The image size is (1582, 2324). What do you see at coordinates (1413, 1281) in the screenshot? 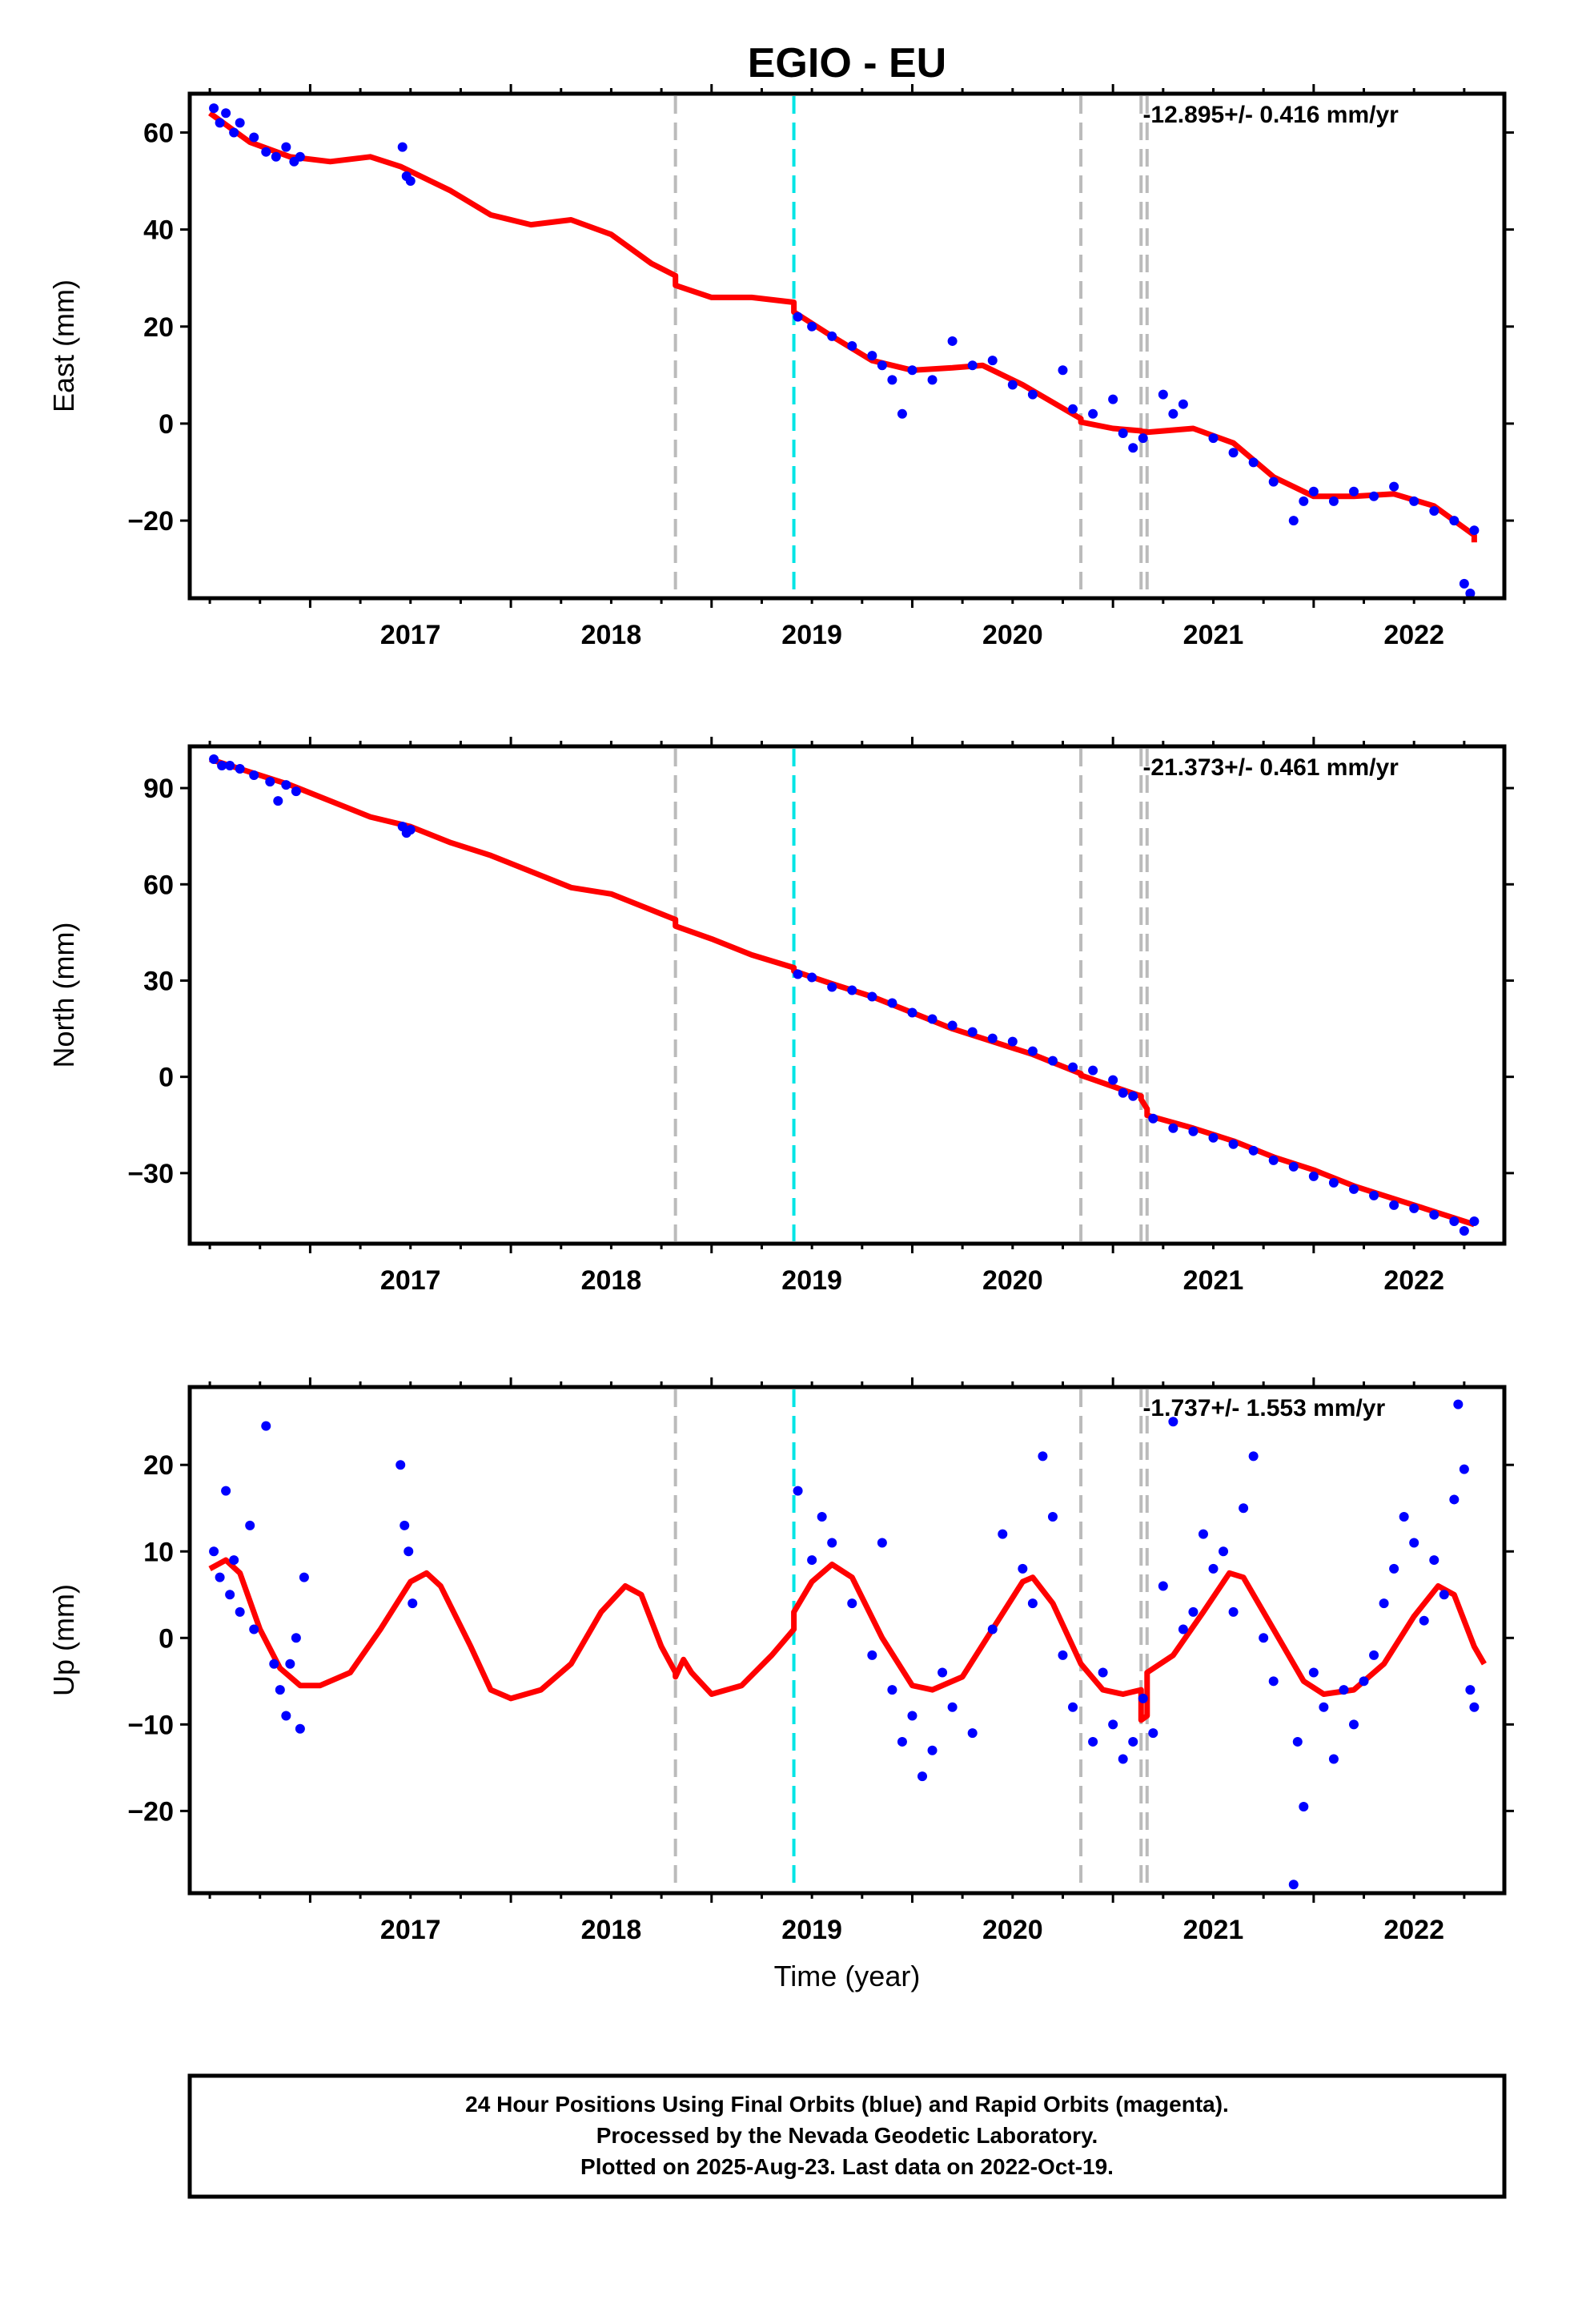
I see `north-x-tick-label: 2022` at bounding box center [1413, 1281].